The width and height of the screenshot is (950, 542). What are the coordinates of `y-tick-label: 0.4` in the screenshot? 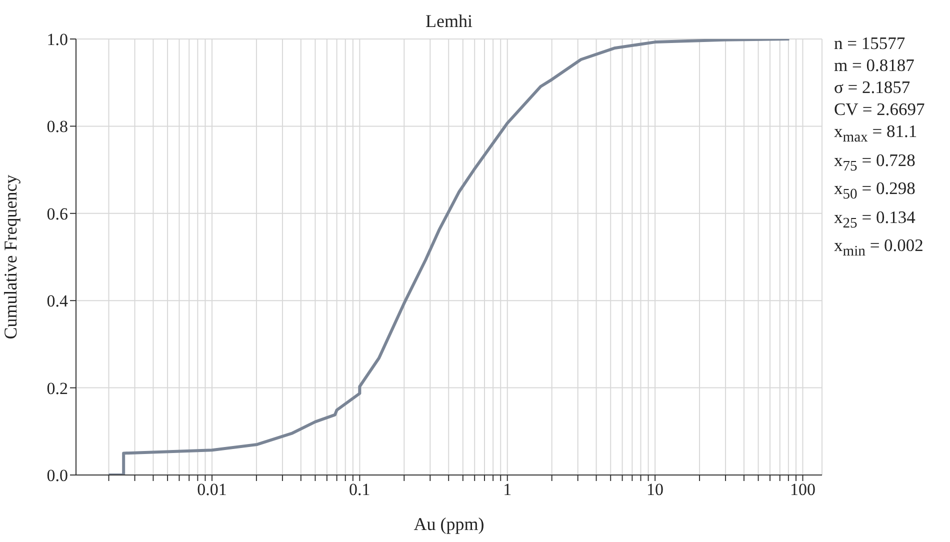 It's located at (57, 301).